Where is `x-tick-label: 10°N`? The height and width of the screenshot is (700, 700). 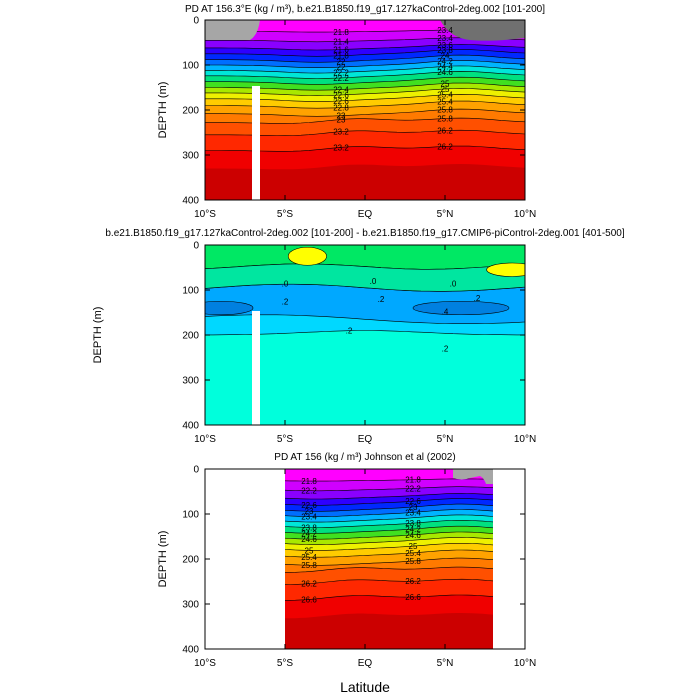 x-tick-label: 10°N is located at coordinates (525, 214).